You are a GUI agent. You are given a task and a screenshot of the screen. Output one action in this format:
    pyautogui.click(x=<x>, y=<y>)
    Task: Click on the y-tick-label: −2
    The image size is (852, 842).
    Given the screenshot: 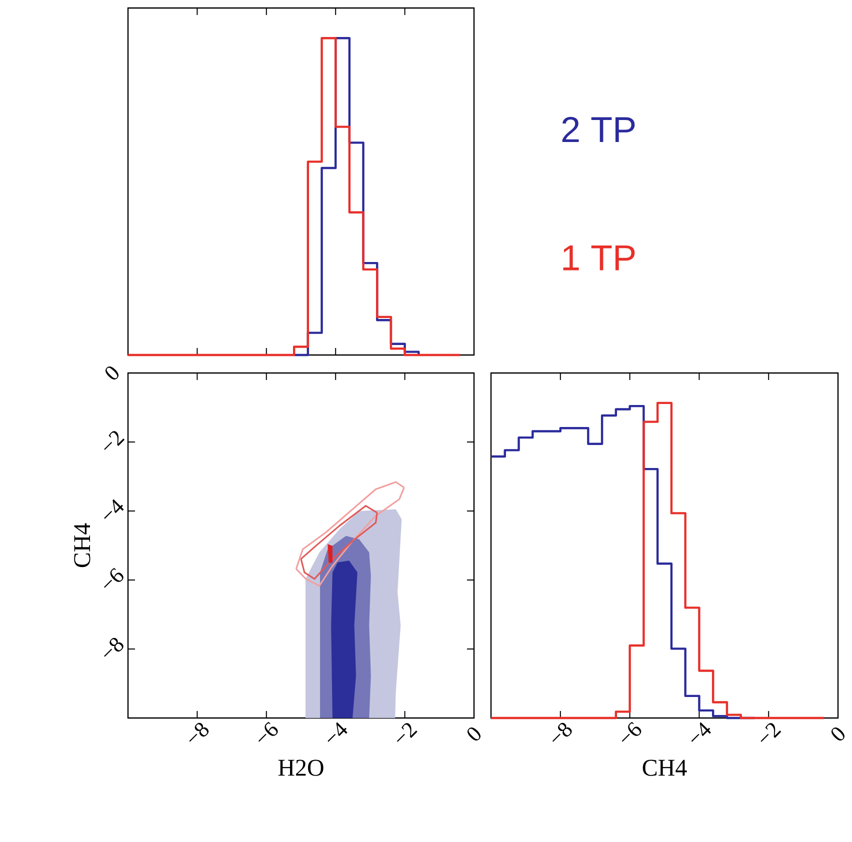 What is the action you would take?
    pyautogui.click(x=114, y=440)
    